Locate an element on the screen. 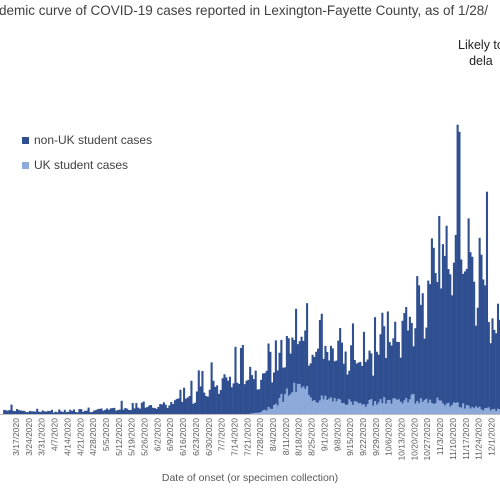 The image size is (500, 500). x-tick-label: 10/27/2020 is located at coordinates (427, 439).